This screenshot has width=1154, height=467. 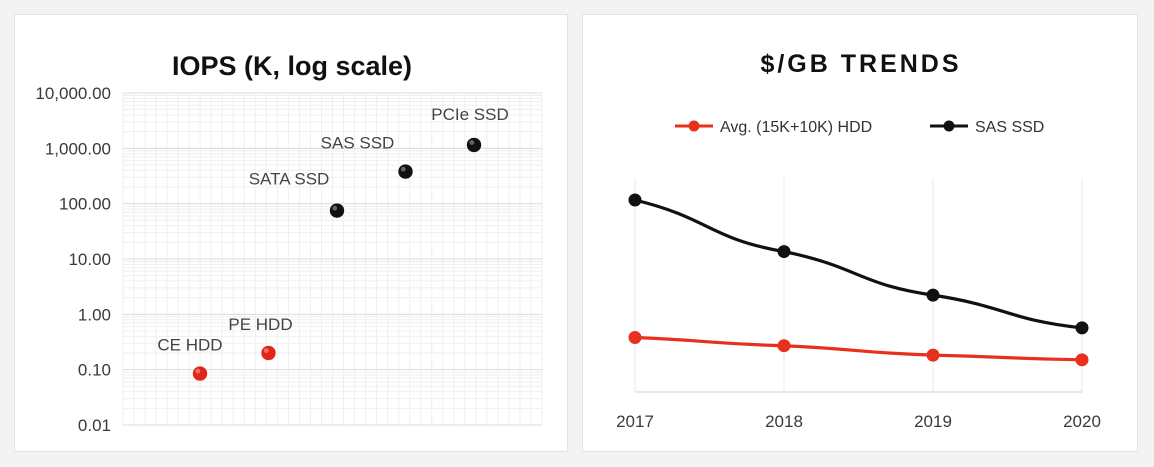 What do you see at coordinates (858, 421) in the screenshot?
I see `cost-trend-x-tick-labels: 2017 2018 2019 2020` at bounding box center [858, 421].